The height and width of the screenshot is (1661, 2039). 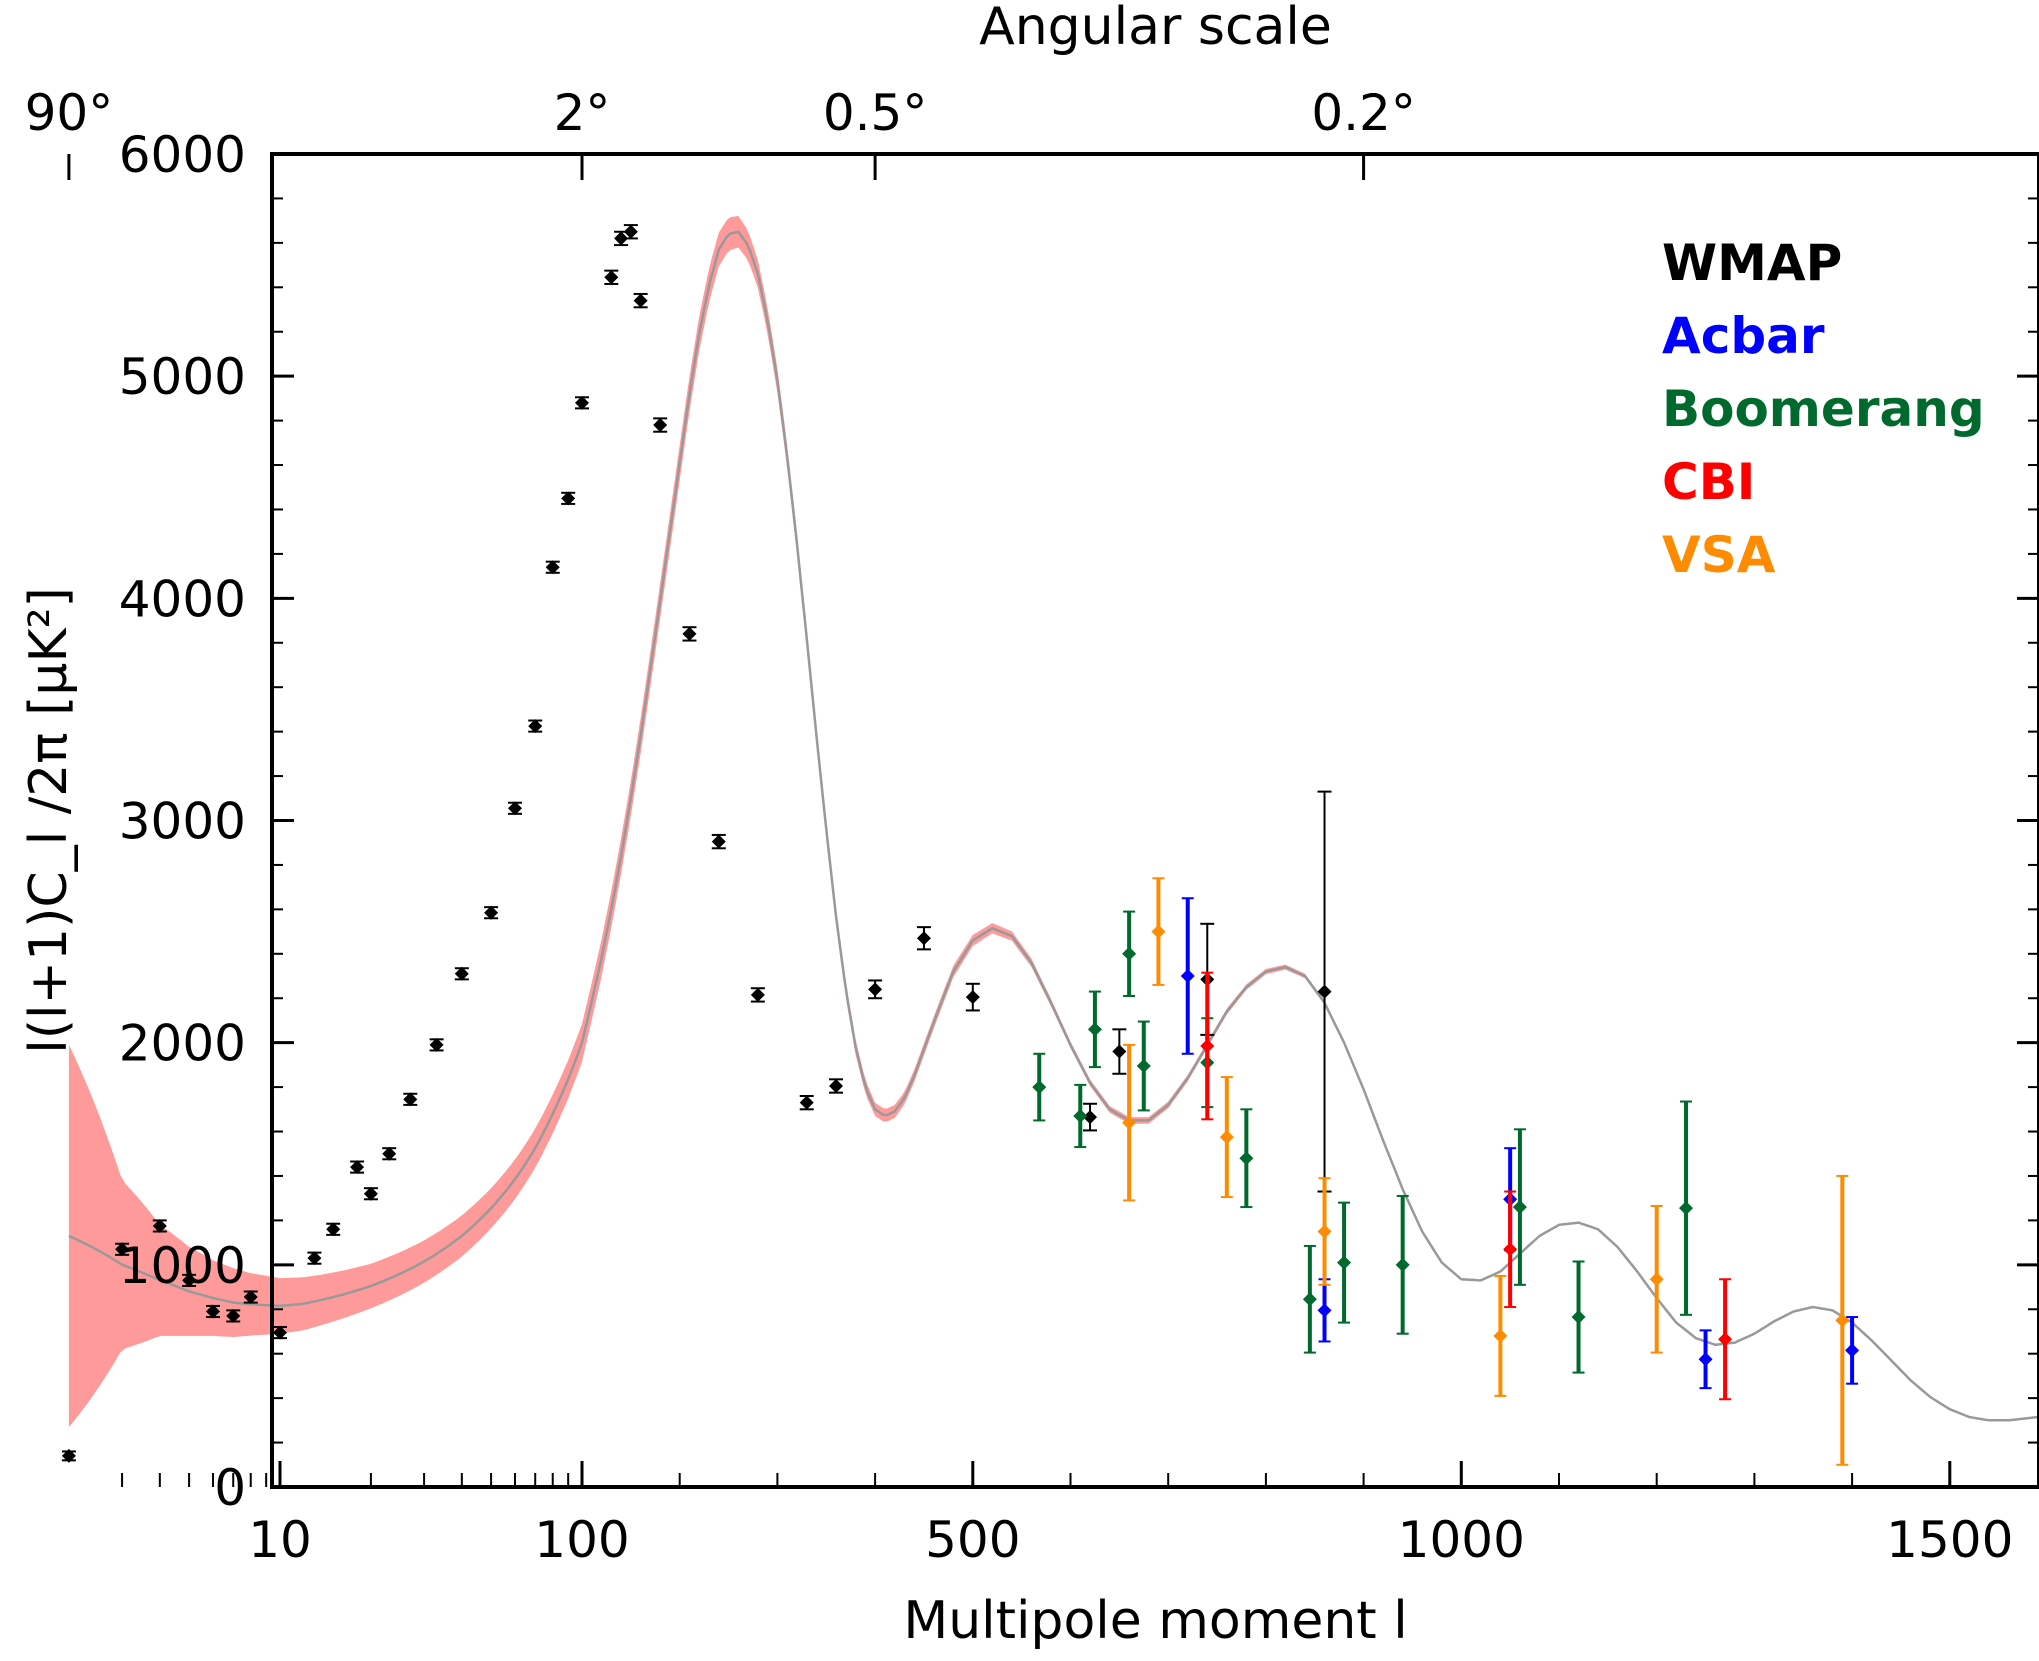 I want to click on legend-entry-acbar: Acbar, so click(x=1743, y=336).